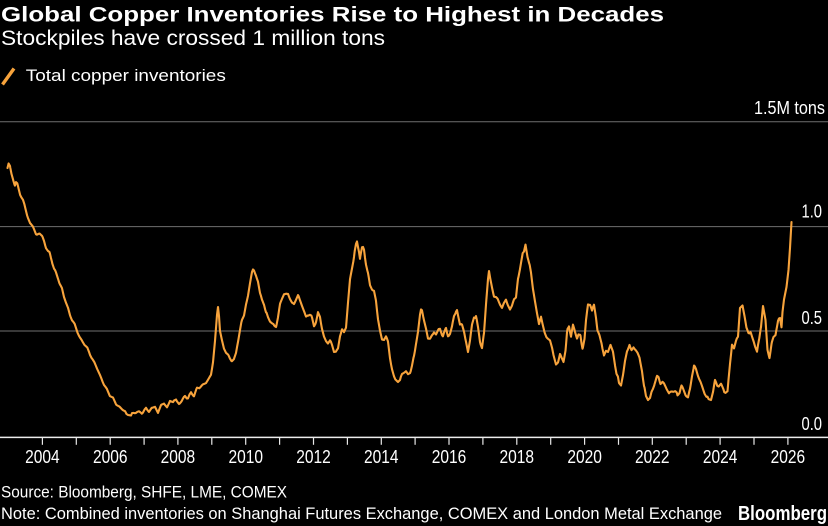  I want to click on svg-text: 2020, so click(584, 456).